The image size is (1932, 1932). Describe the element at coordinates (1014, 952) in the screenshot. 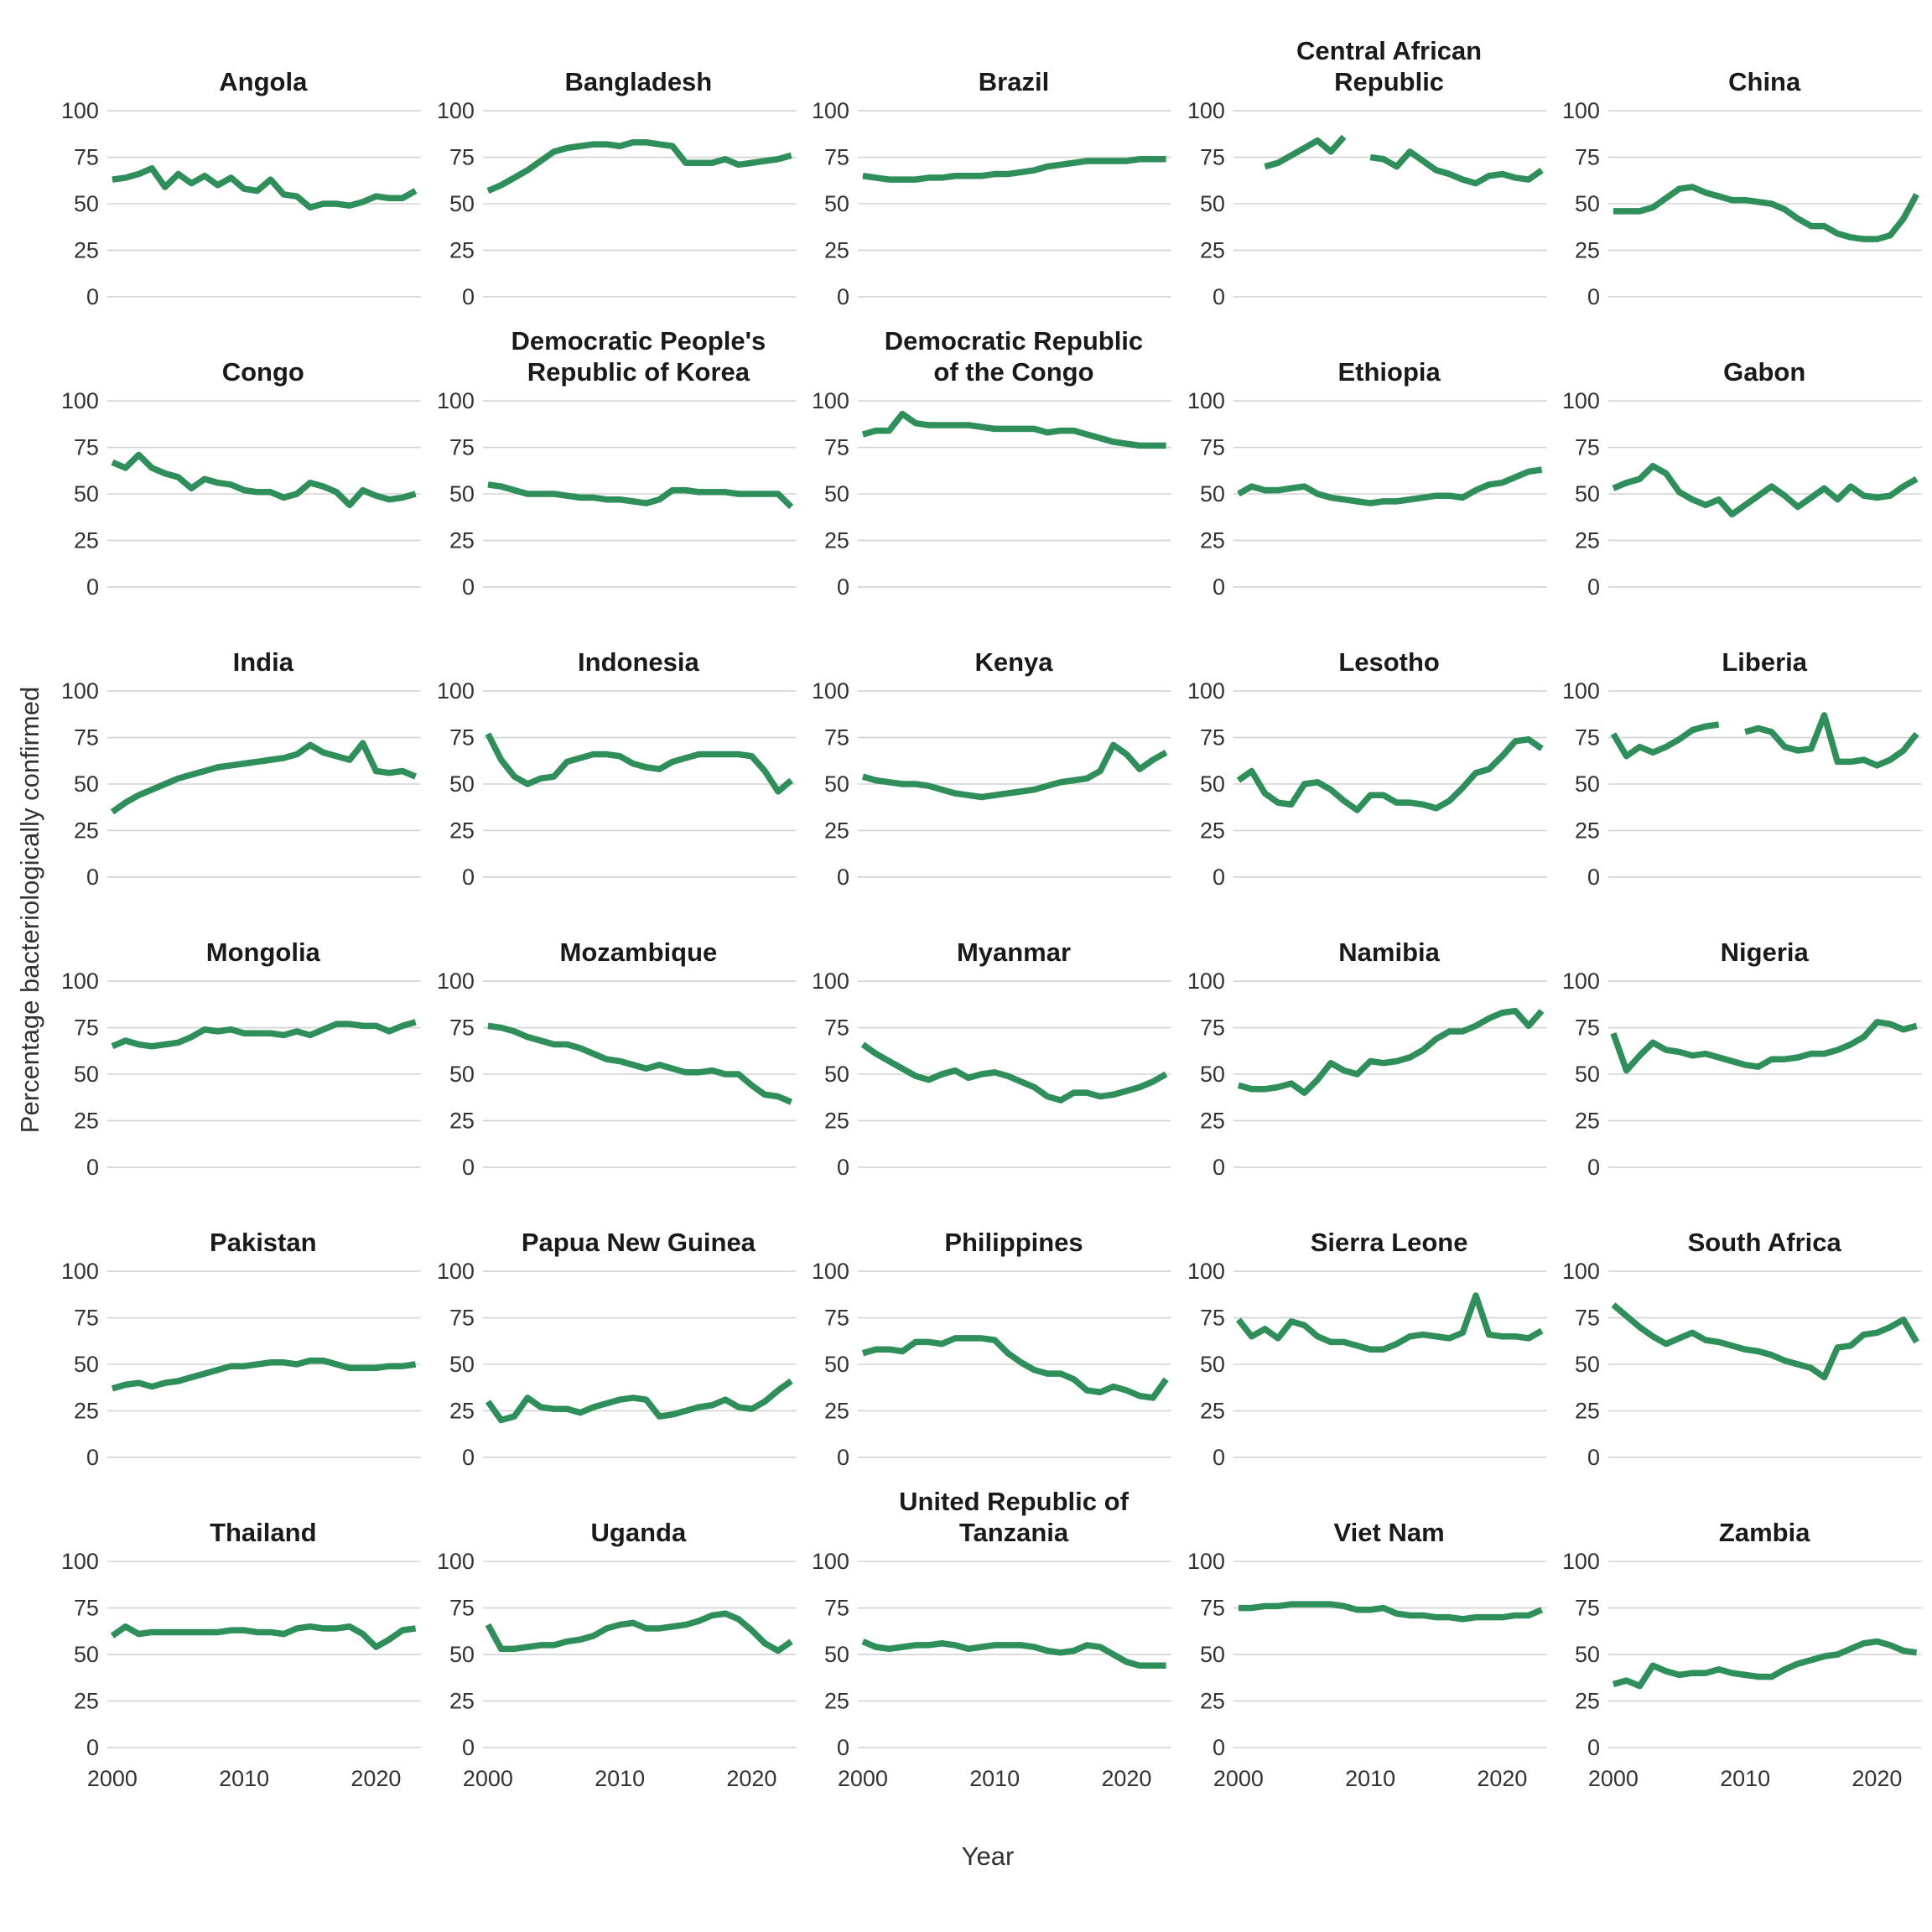

I see `facet-title: Myanmar` at that location.